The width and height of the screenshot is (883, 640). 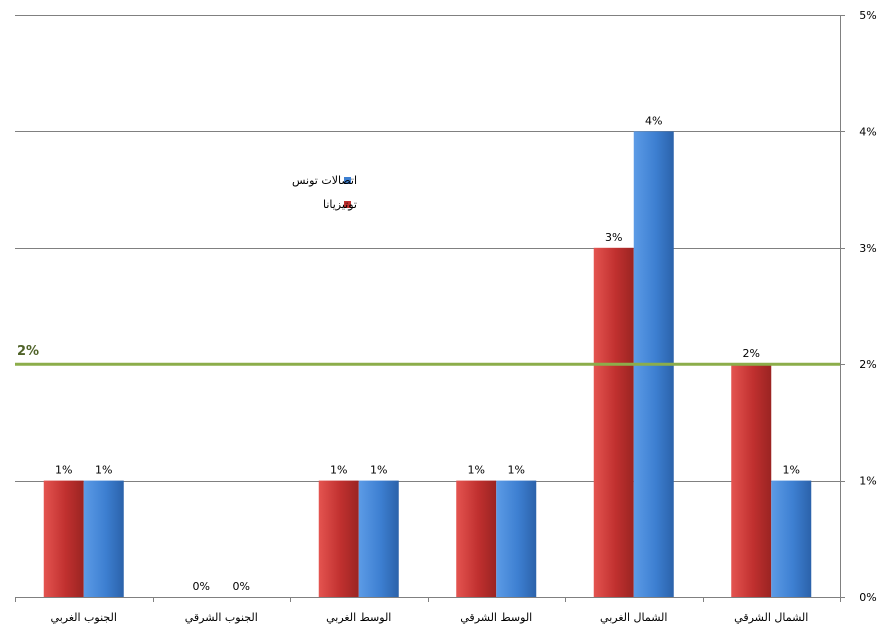 I want to click on data-label: 3%, so click(x=613, y=237).